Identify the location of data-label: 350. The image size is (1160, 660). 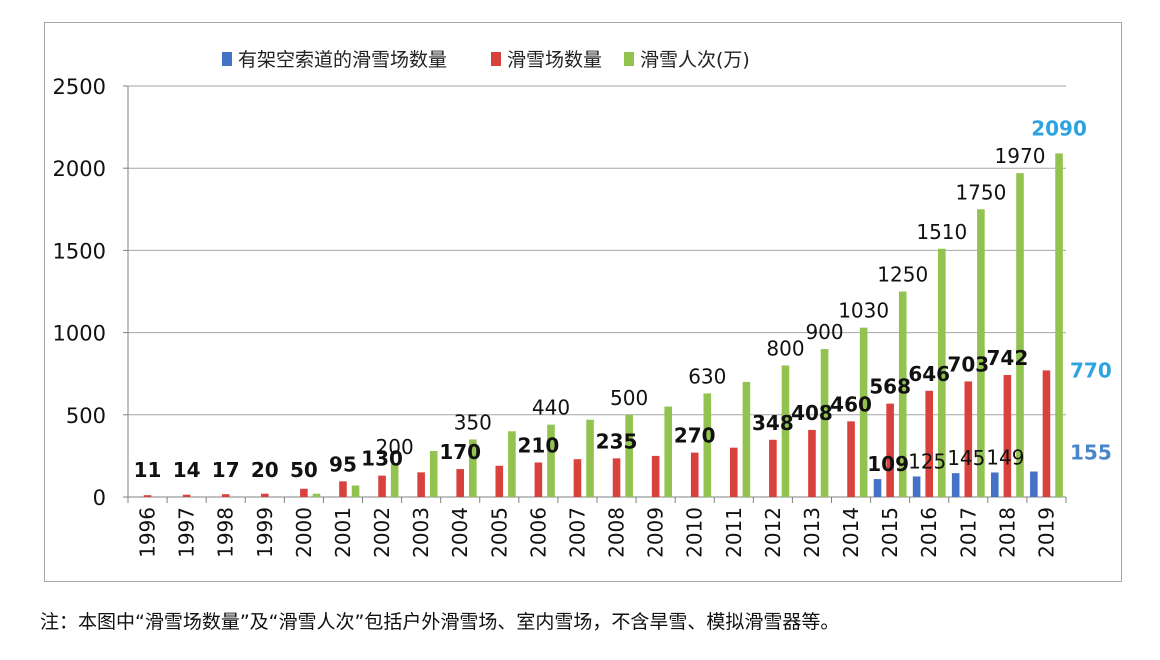
(473, 422).